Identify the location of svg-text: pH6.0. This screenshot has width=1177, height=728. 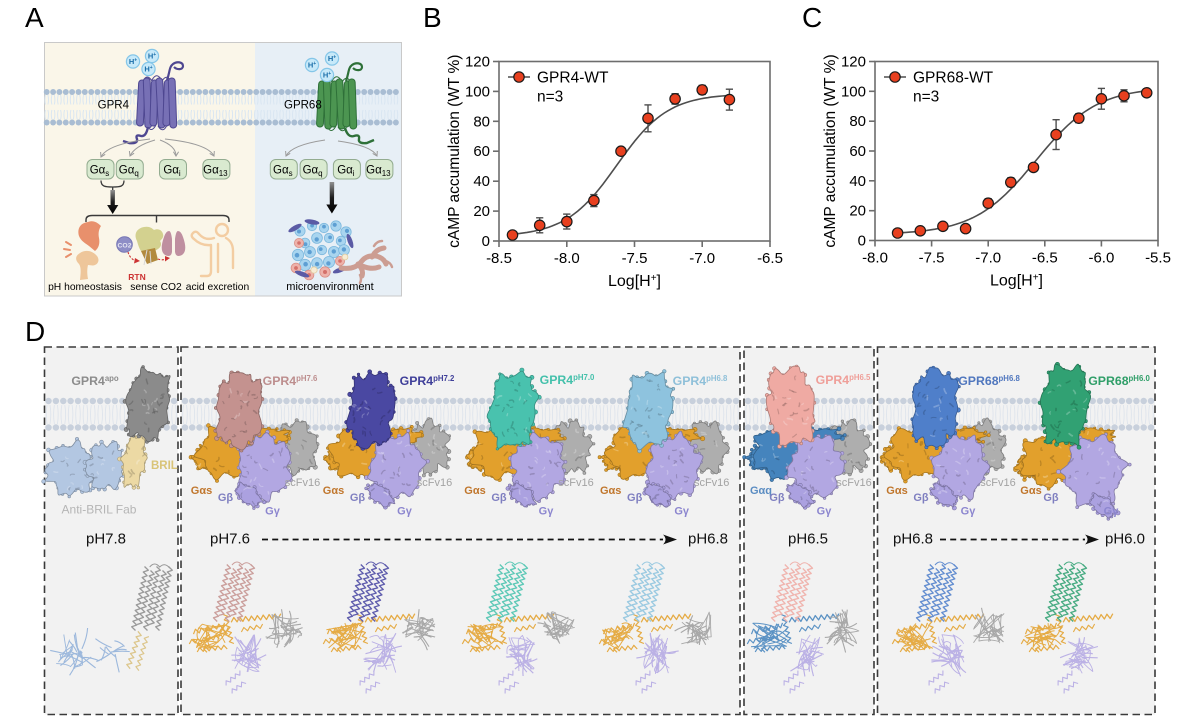
(1125, 539).